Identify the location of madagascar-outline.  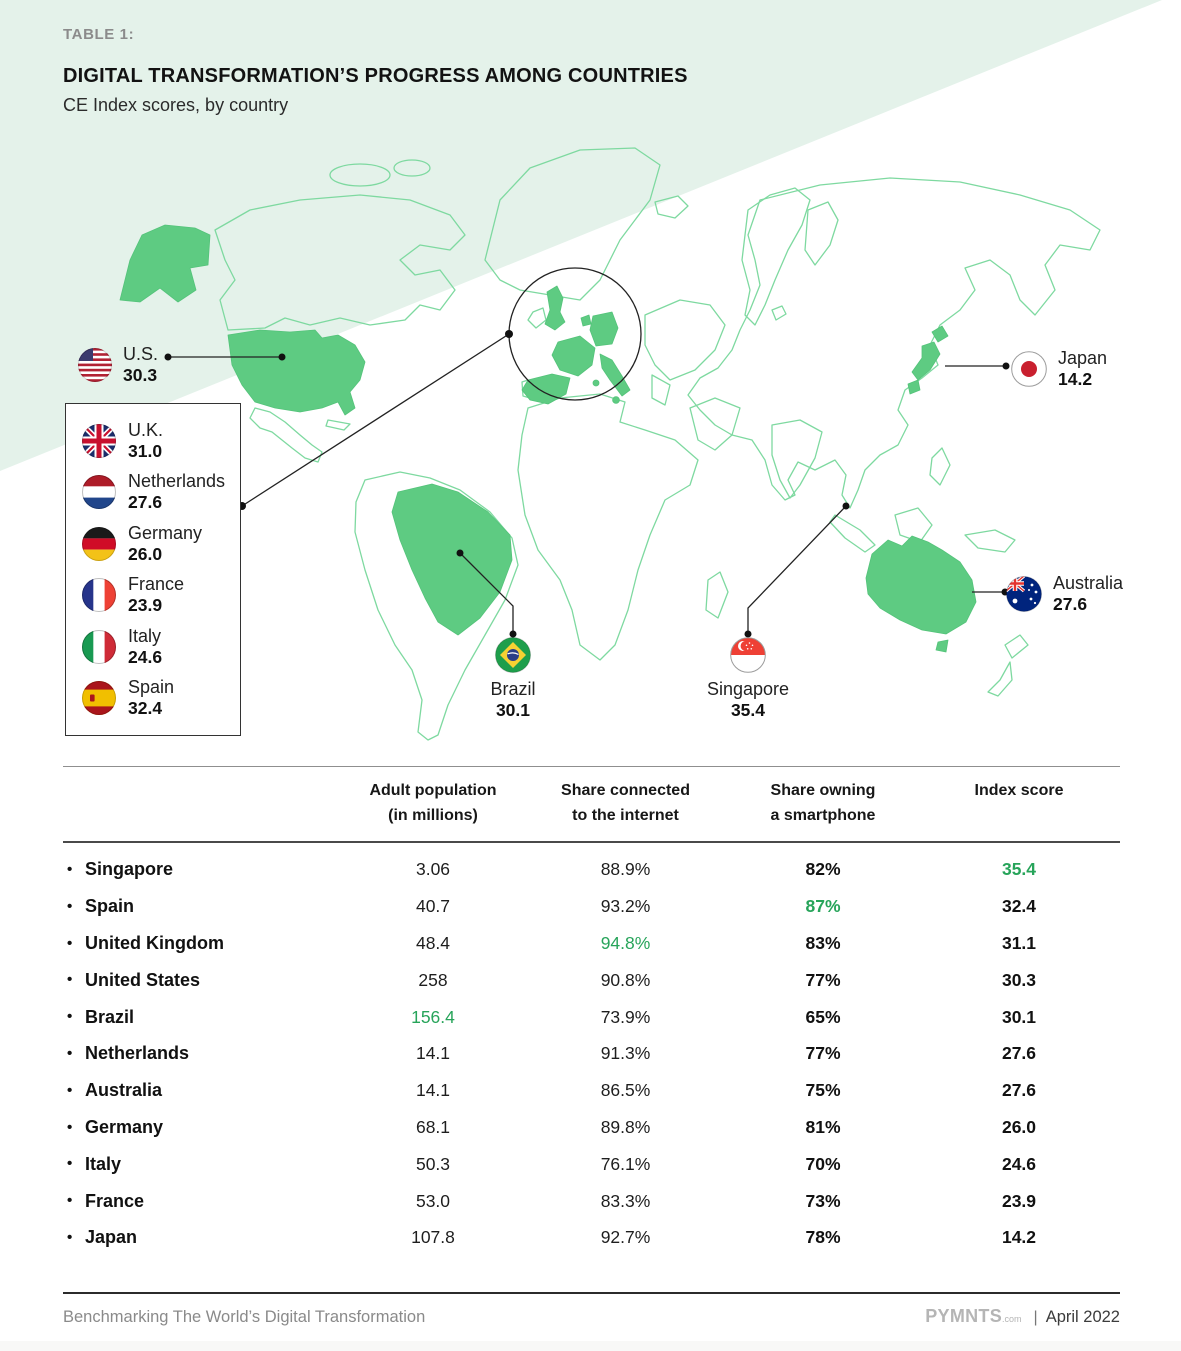
(717, 595).